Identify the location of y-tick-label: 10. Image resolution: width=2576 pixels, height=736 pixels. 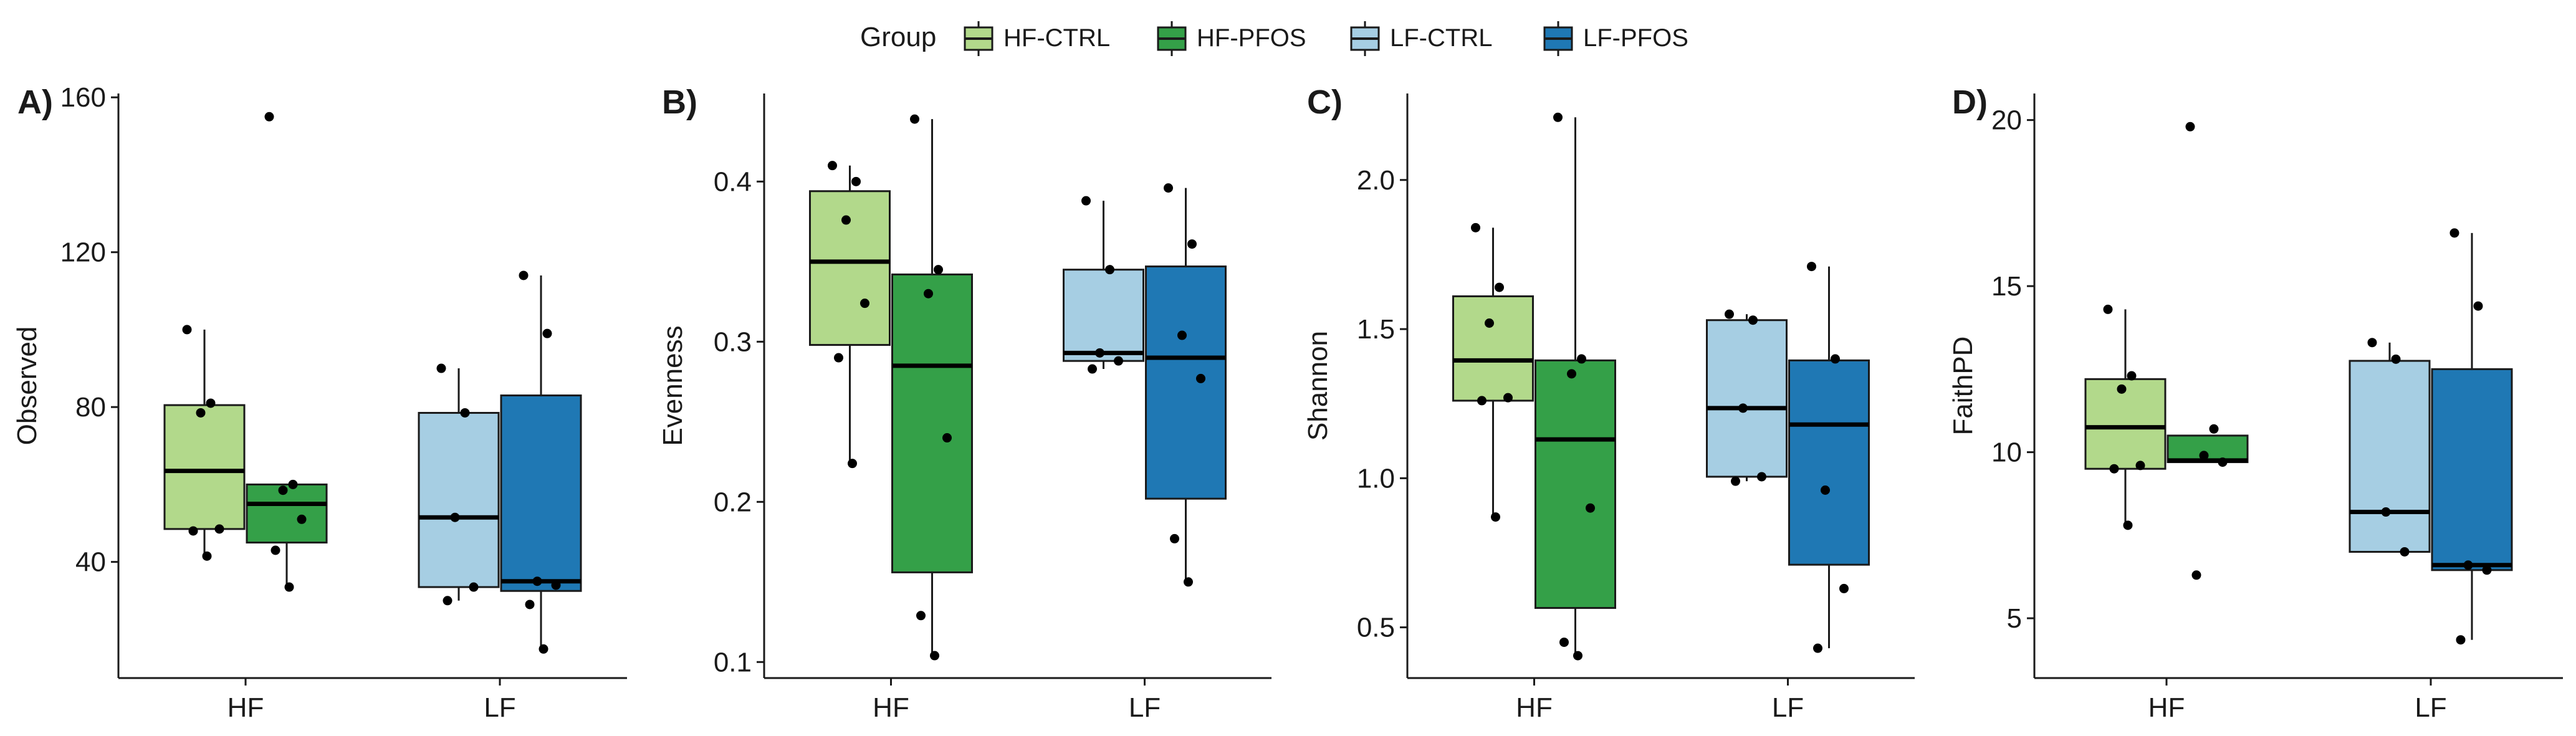
(2007, 453).